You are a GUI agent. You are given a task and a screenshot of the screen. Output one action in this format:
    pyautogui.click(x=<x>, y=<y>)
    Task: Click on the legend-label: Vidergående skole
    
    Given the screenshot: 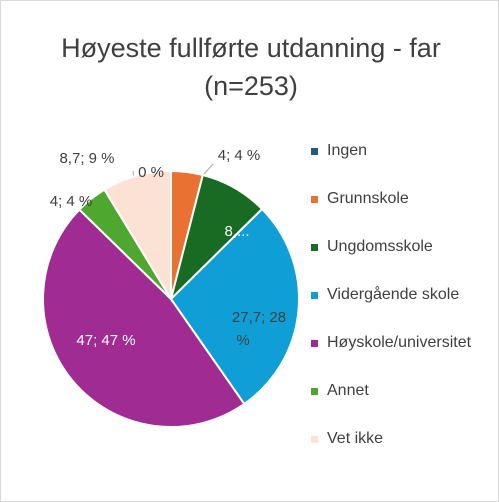 What is the action you would take?
    pyautogui.click(x=393, y=294)
    